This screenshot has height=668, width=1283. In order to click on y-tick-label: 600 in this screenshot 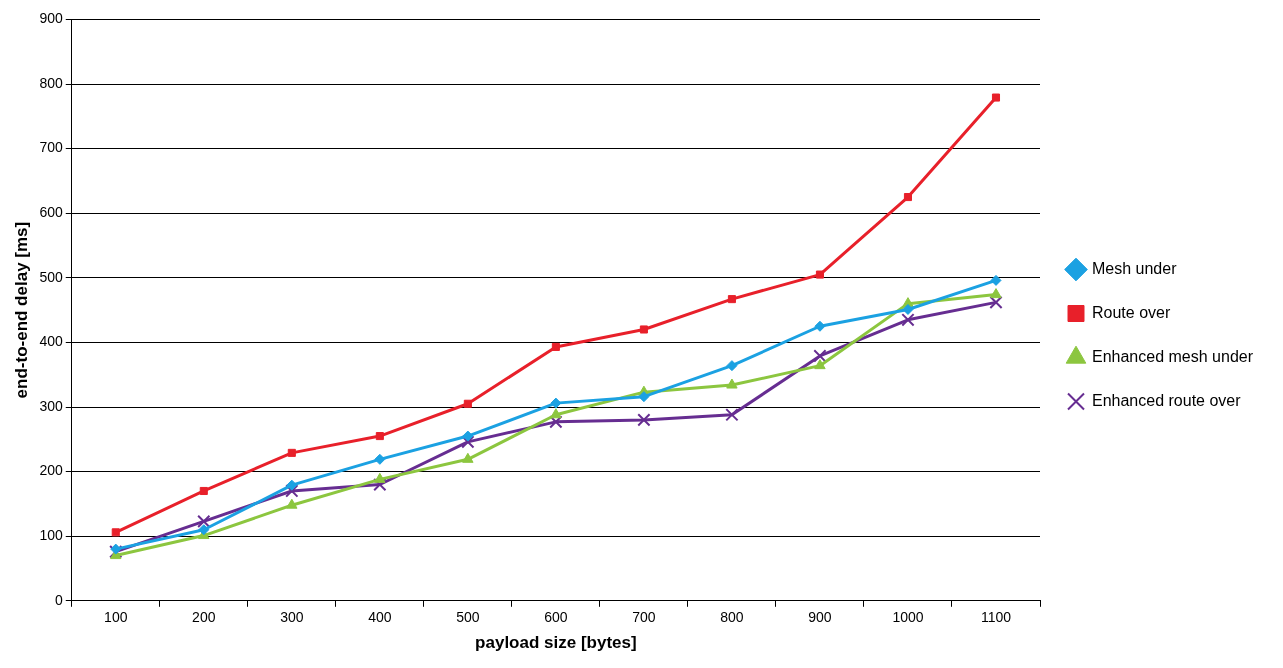, I will do `click(51, 212)`.